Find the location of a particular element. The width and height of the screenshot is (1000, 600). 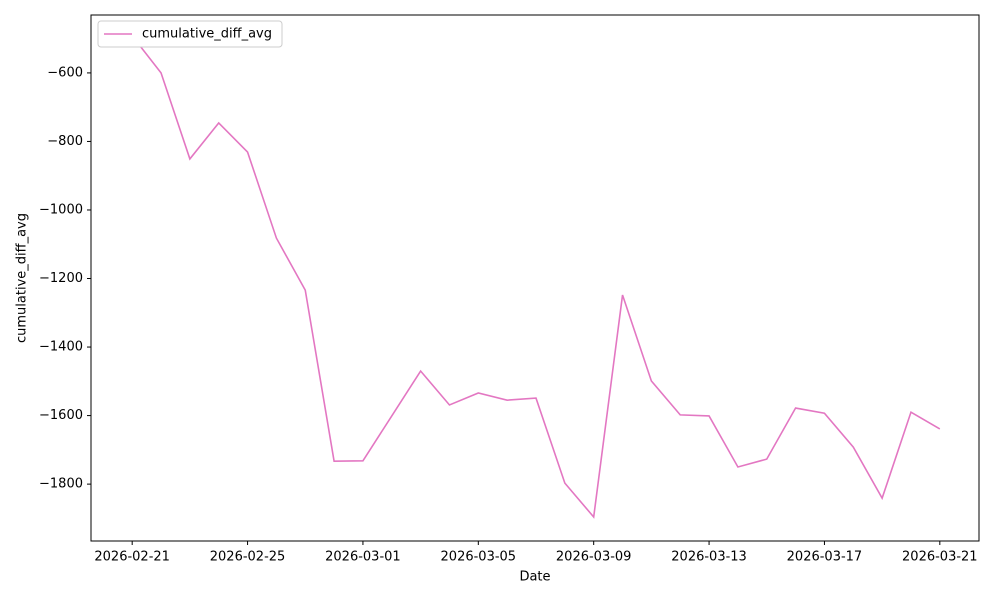

x-axis-label: Date is located at coordinates (534, 577).